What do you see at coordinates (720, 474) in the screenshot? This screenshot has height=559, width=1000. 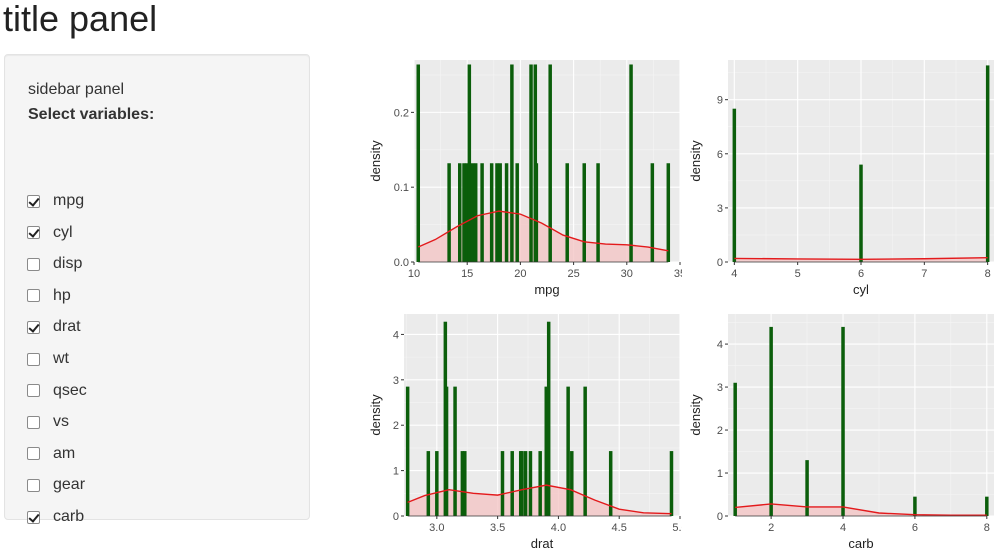 I see `y-tick-label: 1` at bounding box center [720, 474].